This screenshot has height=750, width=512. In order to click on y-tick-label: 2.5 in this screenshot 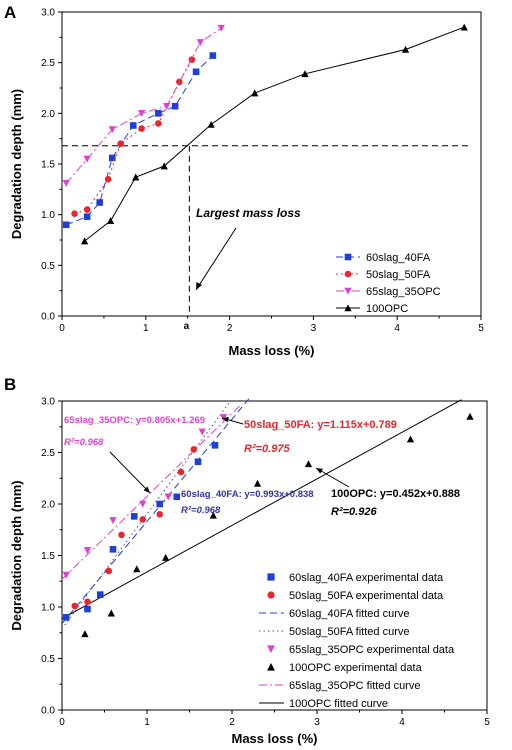, I will do `click(48, 453)`.